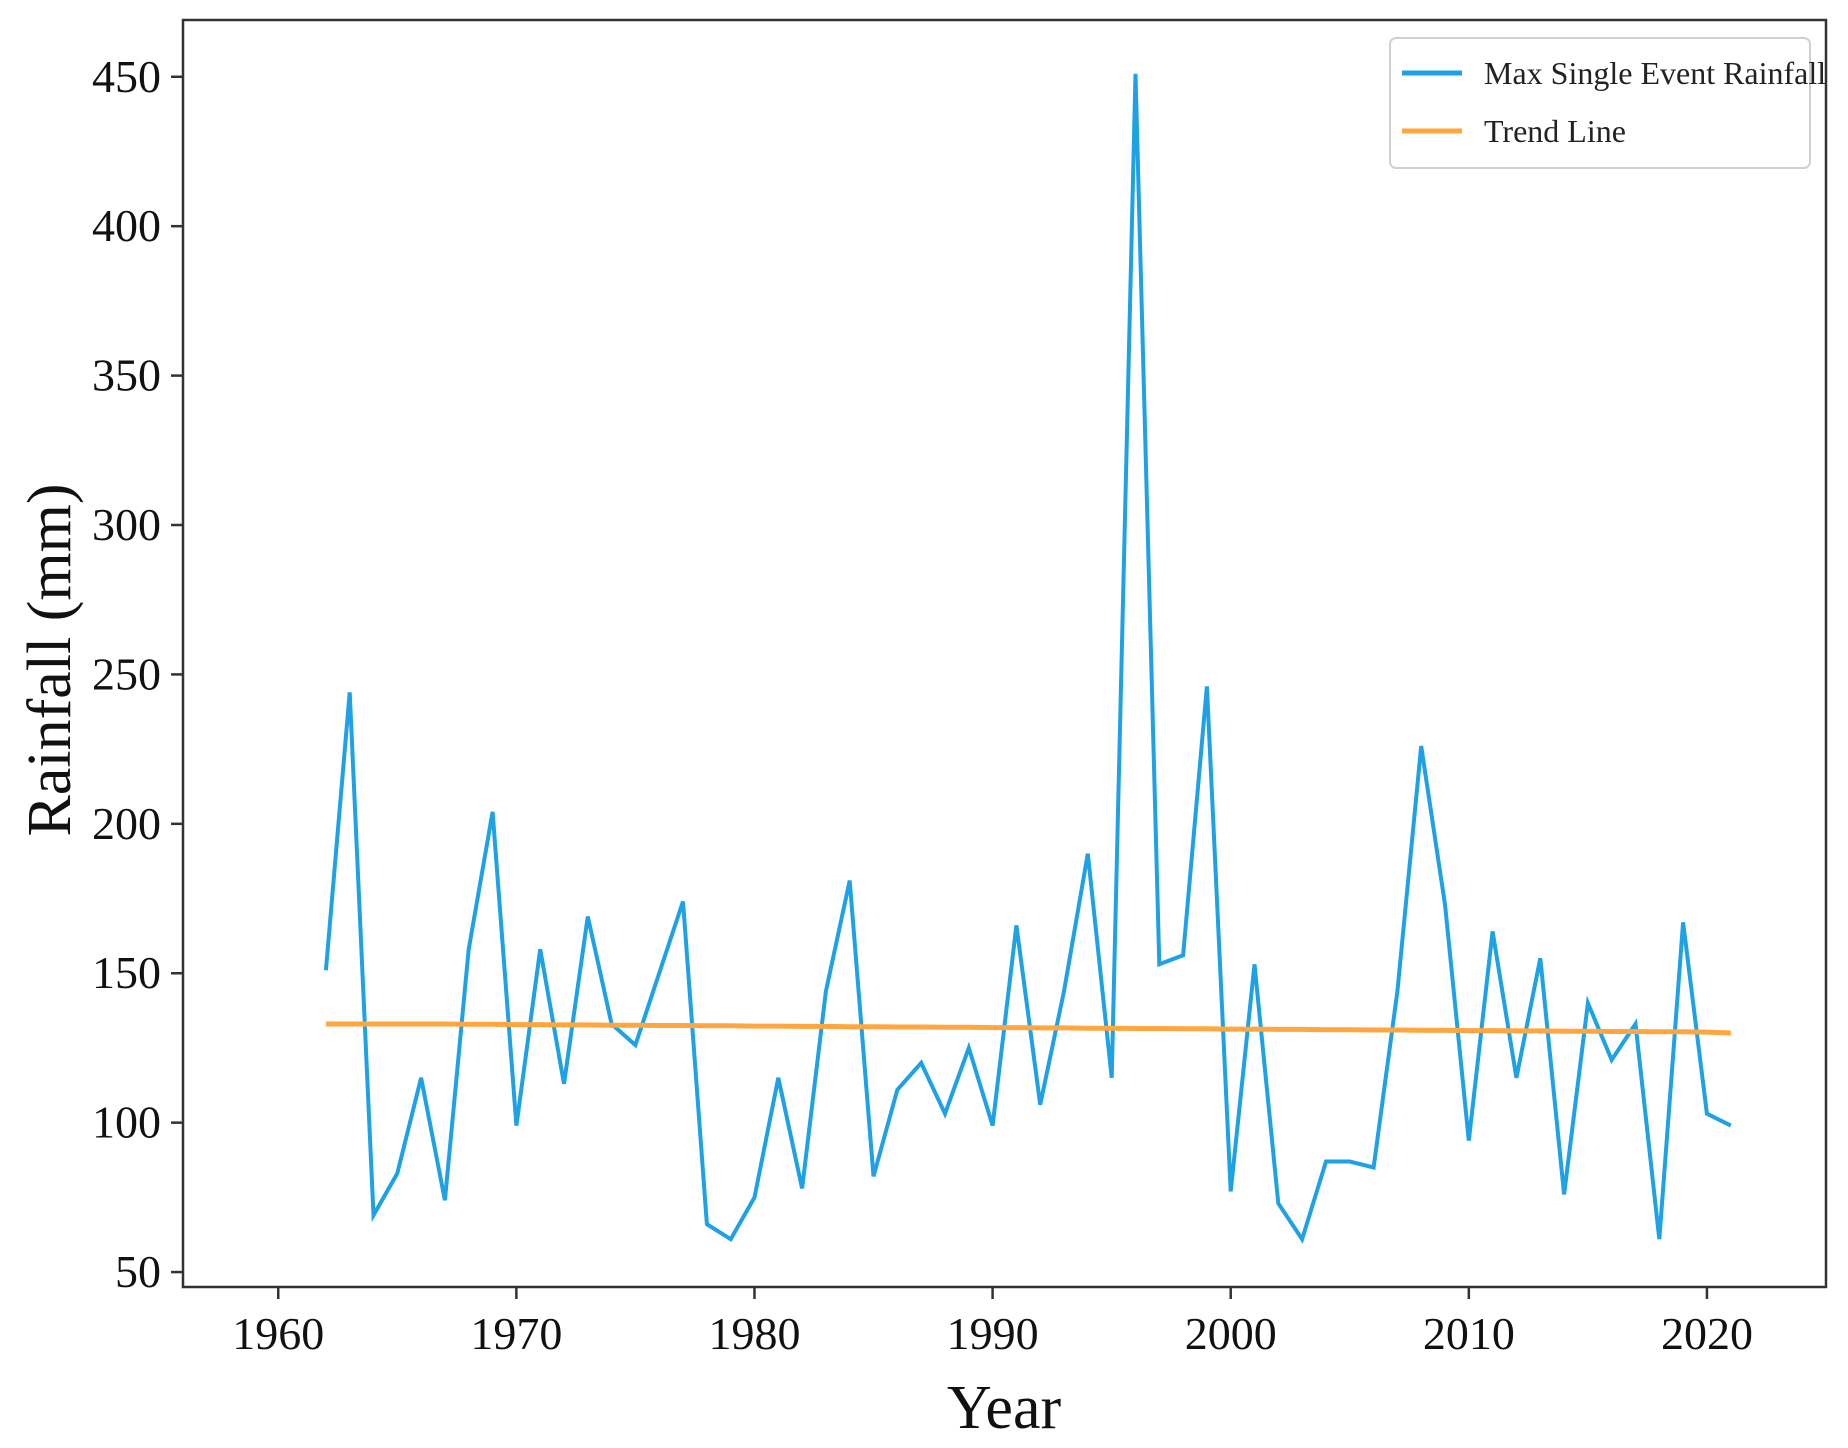  I want to click on y-tick-label: 50, so click(138, 1271).